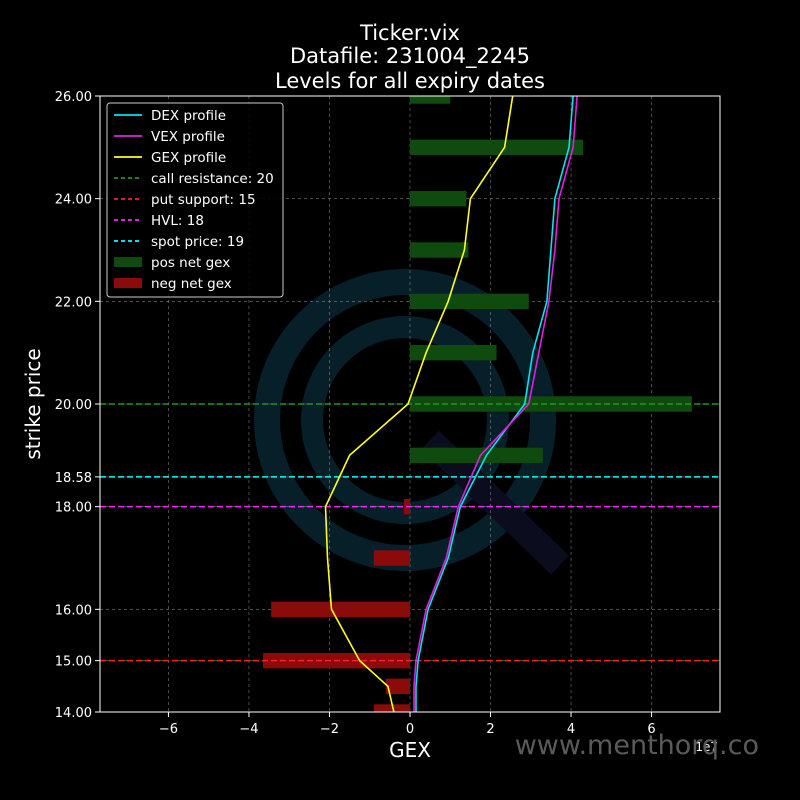 The width and height of the screenshot is (800, 800). Describe the element at coordinates (329, 729) in the screenshot. I see `x-tick-label: −2` at that location.